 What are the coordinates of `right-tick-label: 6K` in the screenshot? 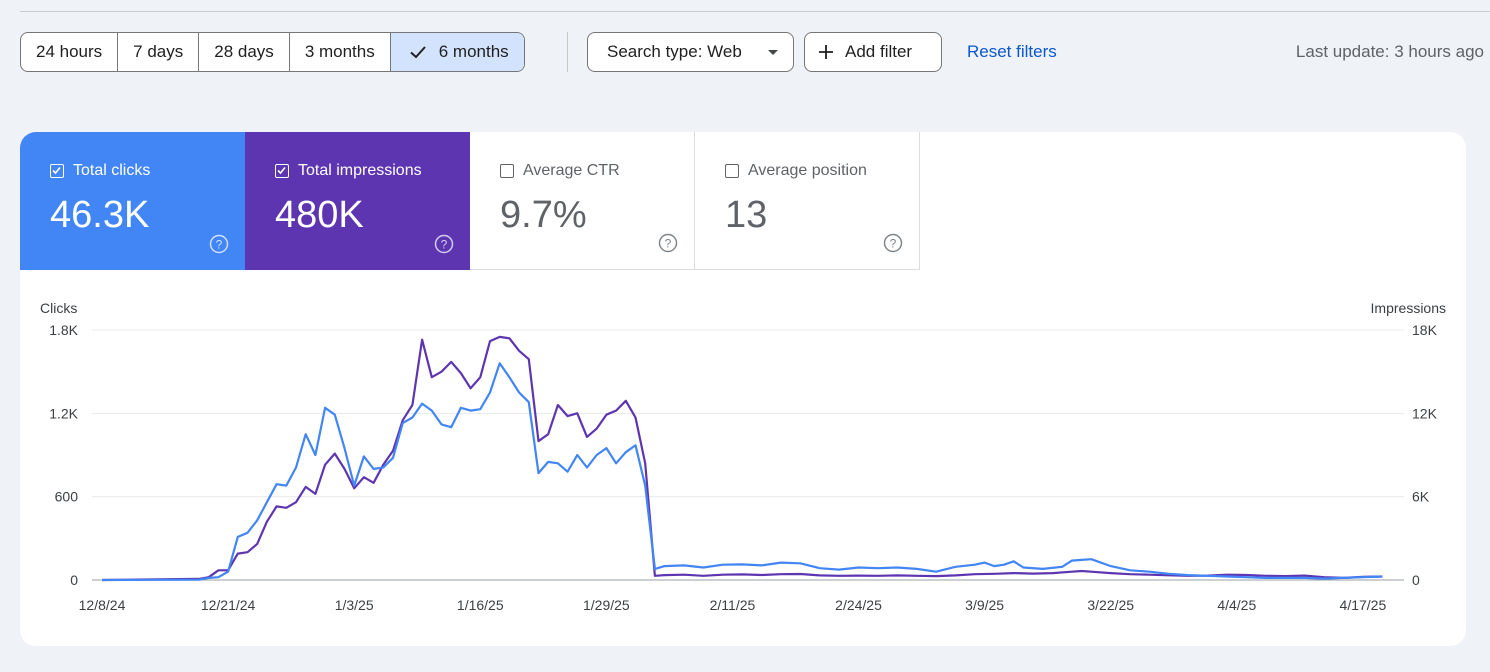 It's located at (1421, 497).